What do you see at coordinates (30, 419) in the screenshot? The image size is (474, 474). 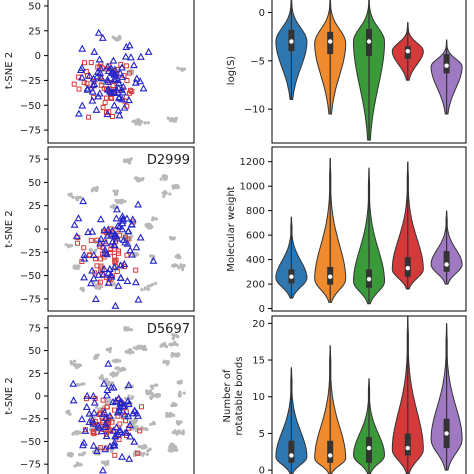 I see `y-tick-label: −25` at bounding box center [30, 419].